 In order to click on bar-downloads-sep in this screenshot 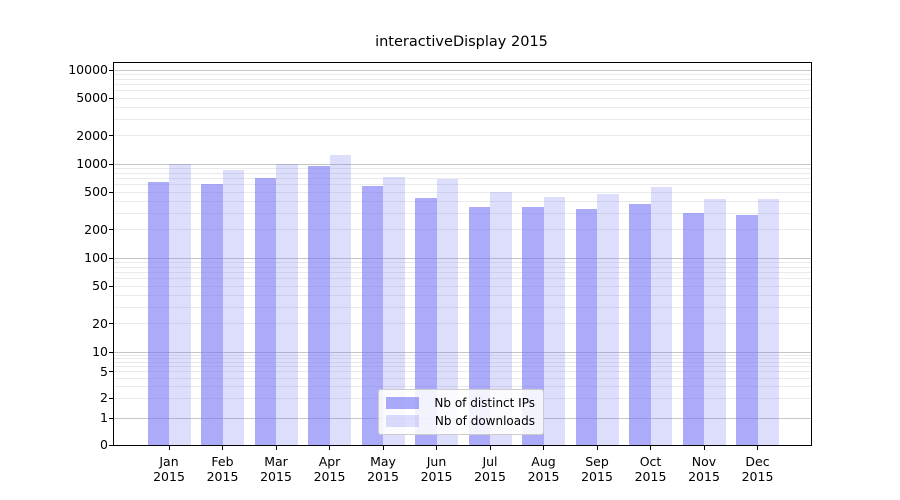, I will do `click(608, 319)`.